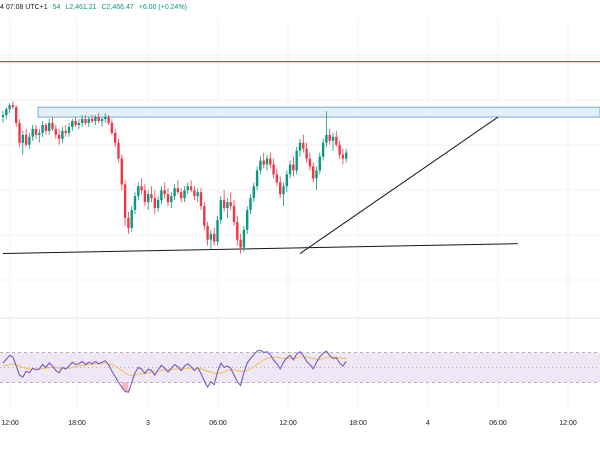 This screenshot has width=600, height=450. What do you see at coordinates (174, 366) in the screenshot?
I see `rsi-ma-line` at bounding box center [174, 366].